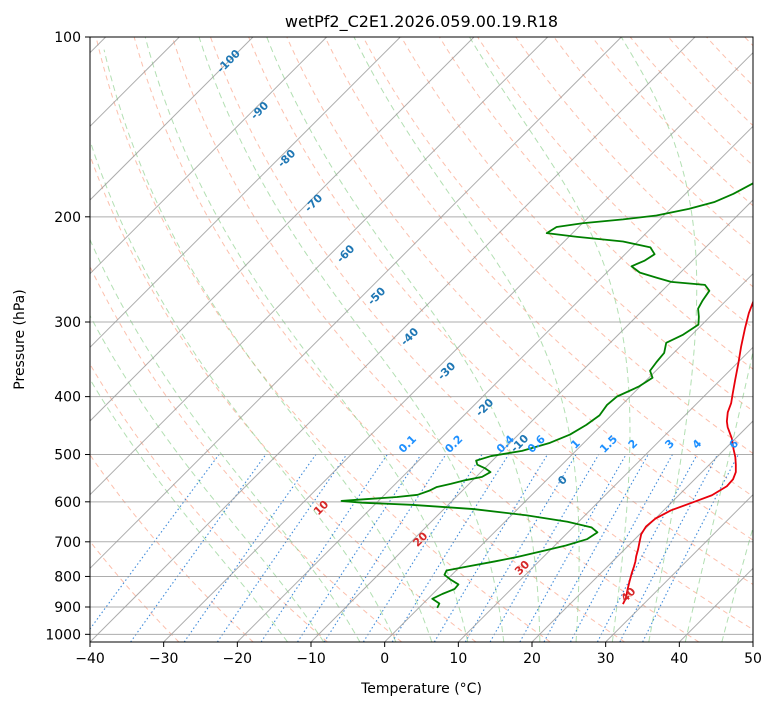  I want to click on moist-adiabat-label: -40, so click(409, 336).